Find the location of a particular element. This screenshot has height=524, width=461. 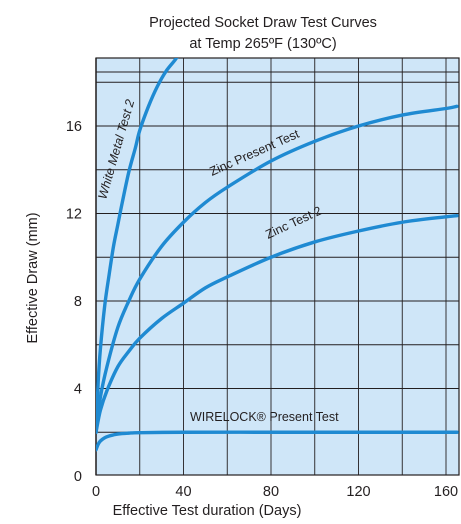

y-tick-label: 12 is located at coordinates (74, 215).